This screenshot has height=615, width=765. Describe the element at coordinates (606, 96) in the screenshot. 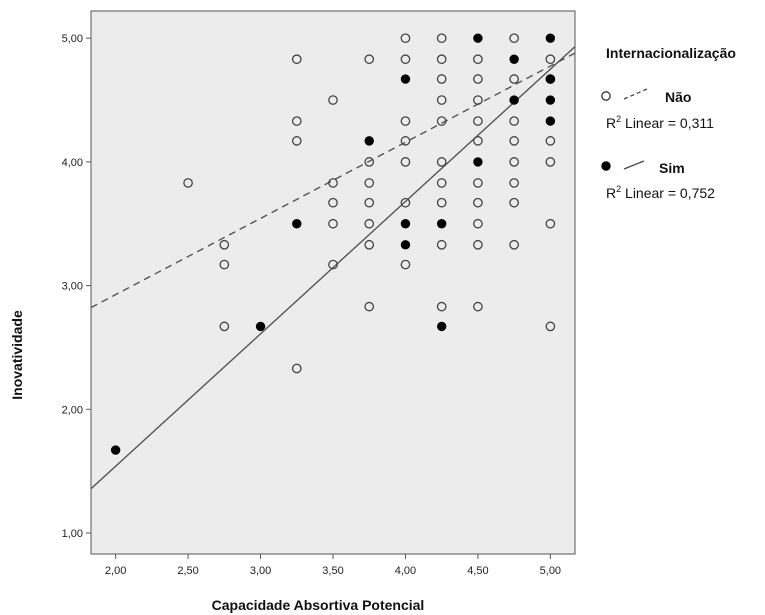

I see `legend-hollow-circle-icon` at that location.